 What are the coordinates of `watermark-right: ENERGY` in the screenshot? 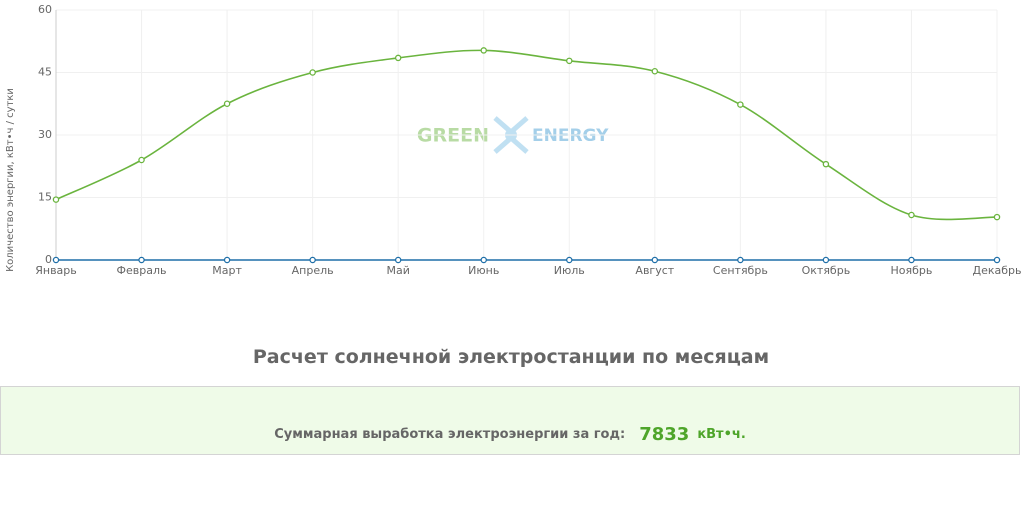 It's located at (570, 136).